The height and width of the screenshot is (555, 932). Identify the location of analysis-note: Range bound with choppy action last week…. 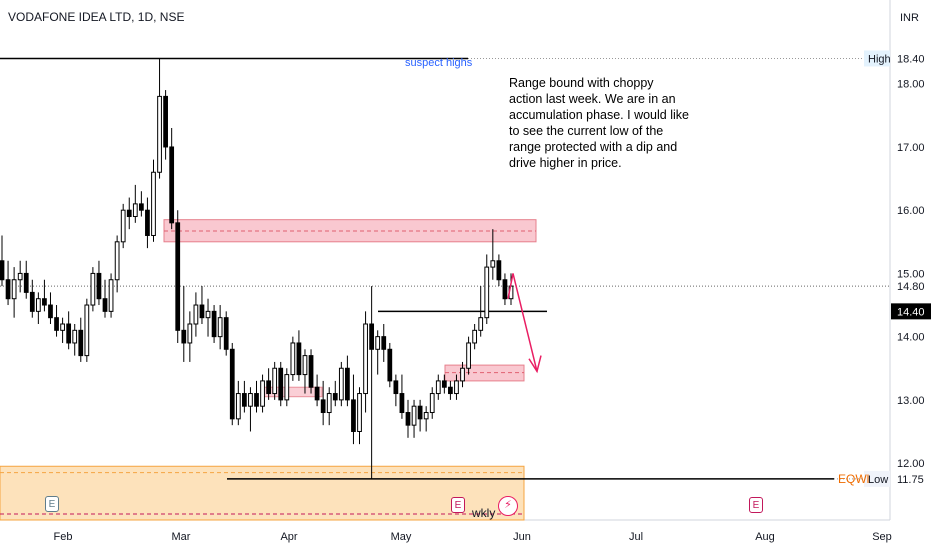
(599, 123).